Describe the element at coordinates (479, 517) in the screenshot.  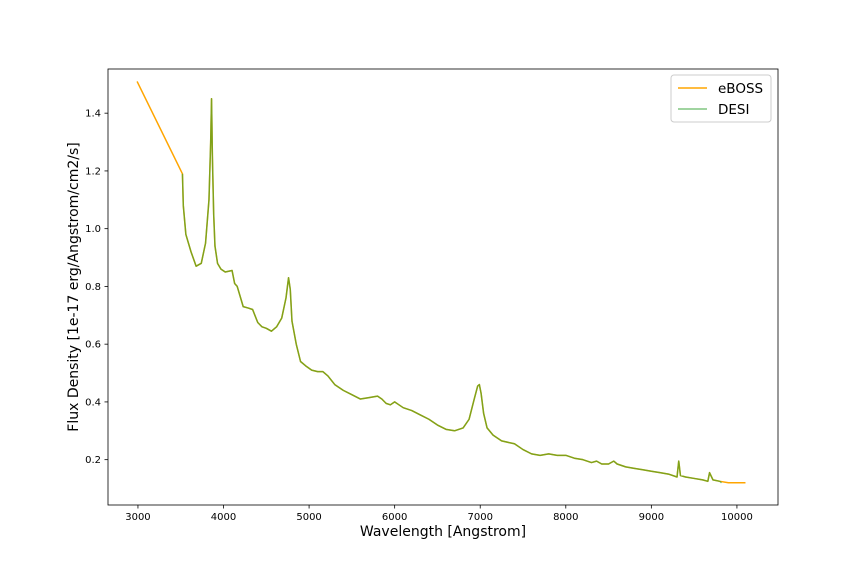
I see `x-tick-label: 7000` at that location.